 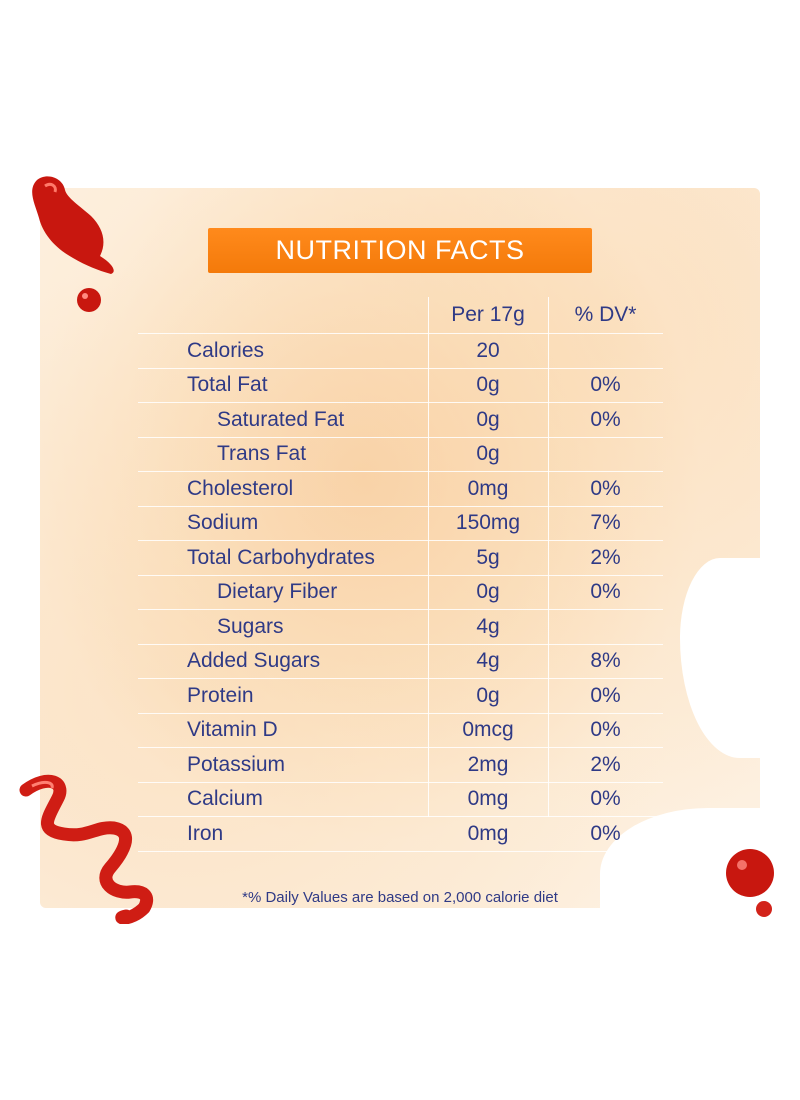 I want to click on nutrient-name: Potassium, so click(x=236, y=764).